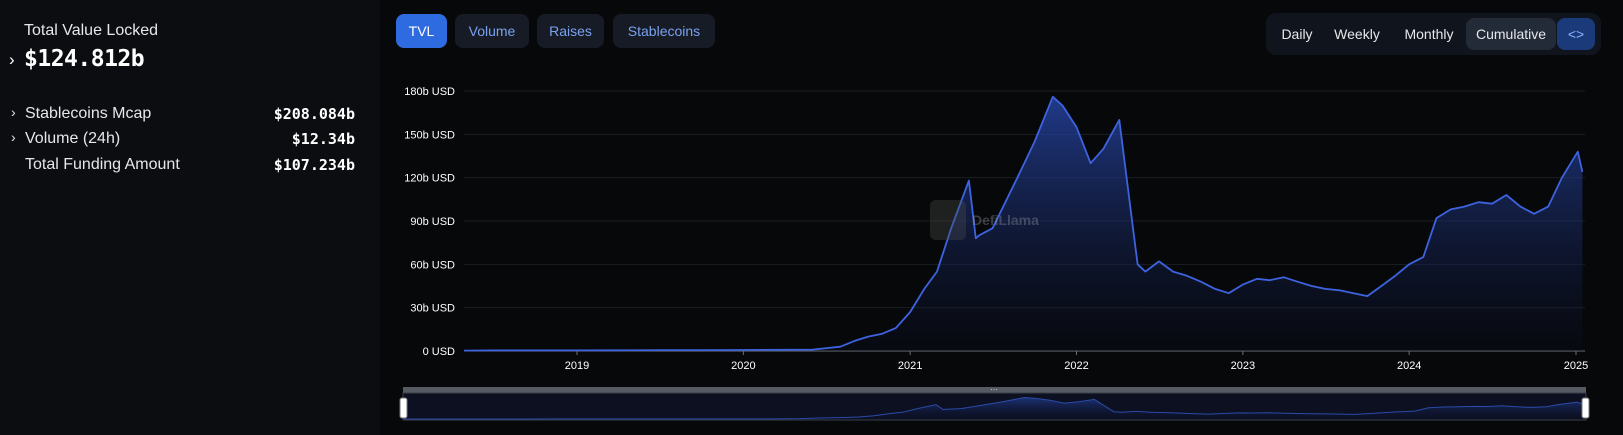  What do you see at coordinates (1576, 366) in the screenshot?
I see `x-tick-label: 2025` at bounding box center [1576, 366].